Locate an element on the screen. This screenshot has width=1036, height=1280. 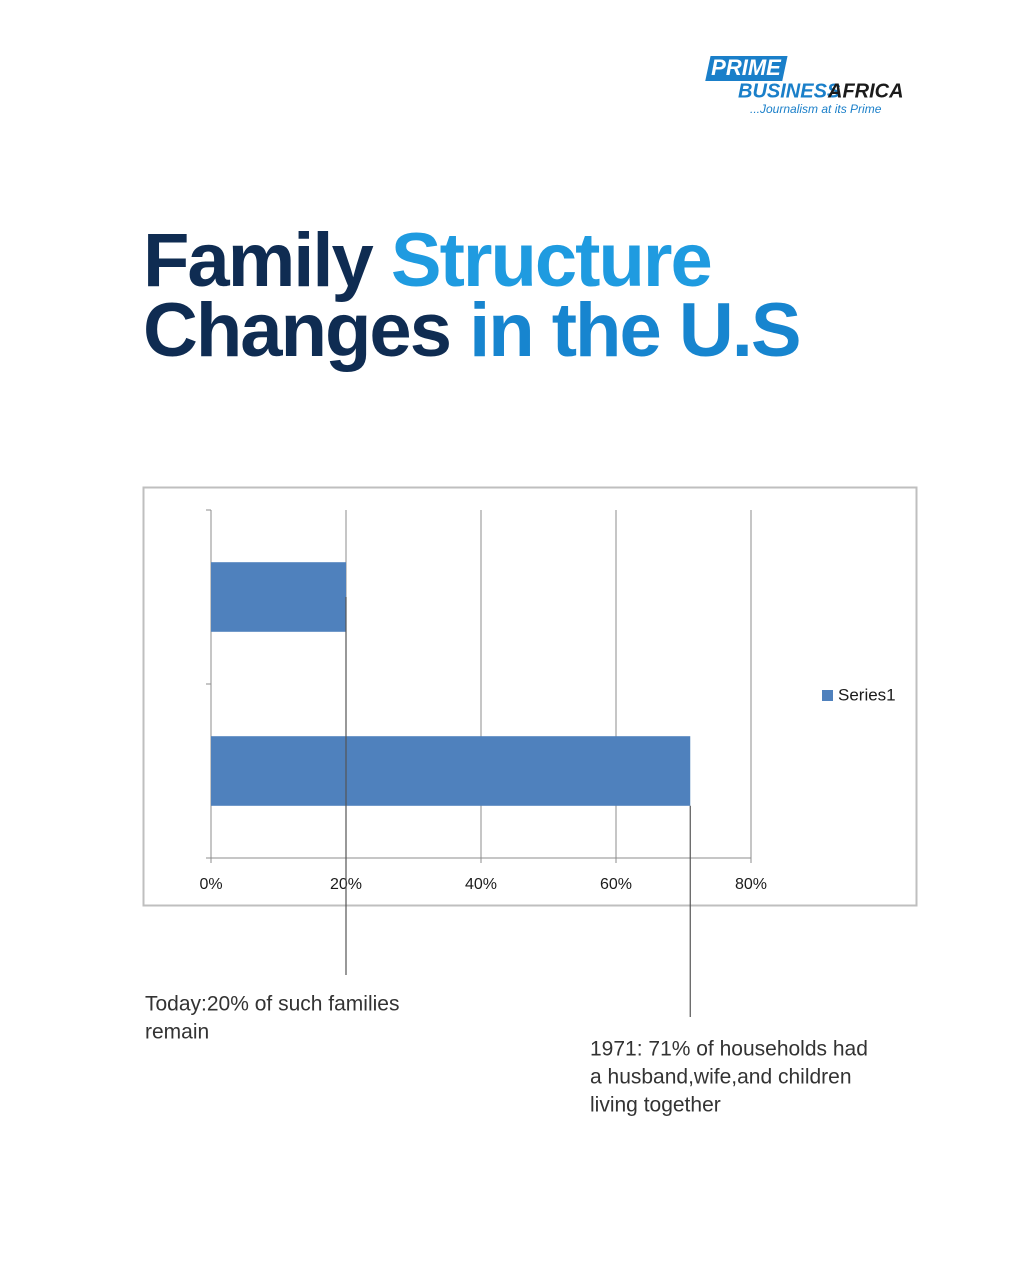
title-segment: in the U.S is located at coordinates (634, 330).